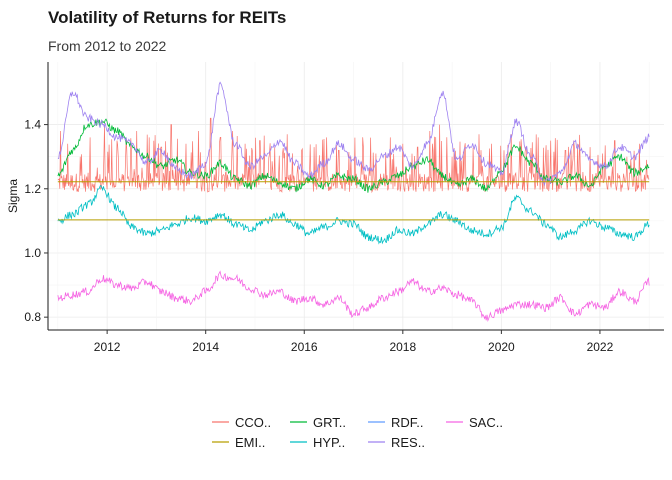  What do you see at coordinates (501, 347) in the screenshot?
I see `x-tick-label: 2020` at bounding box center [501, 347].